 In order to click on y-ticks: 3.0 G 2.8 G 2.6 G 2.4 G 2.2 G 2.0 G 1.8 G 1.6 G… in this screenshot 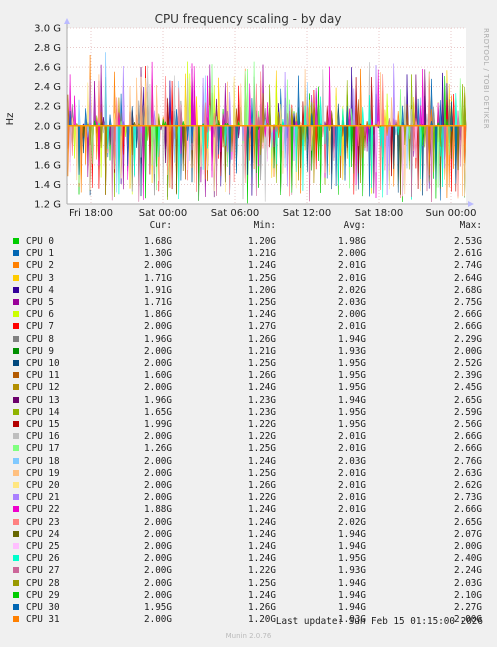, I will do `click(47, 117)`.